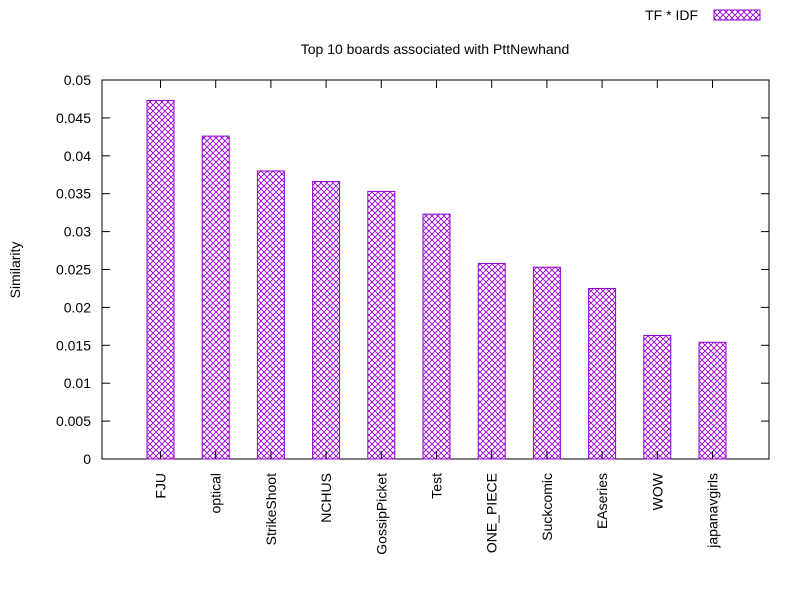  I want to click on bar-NCHUS, so click(326, 320).